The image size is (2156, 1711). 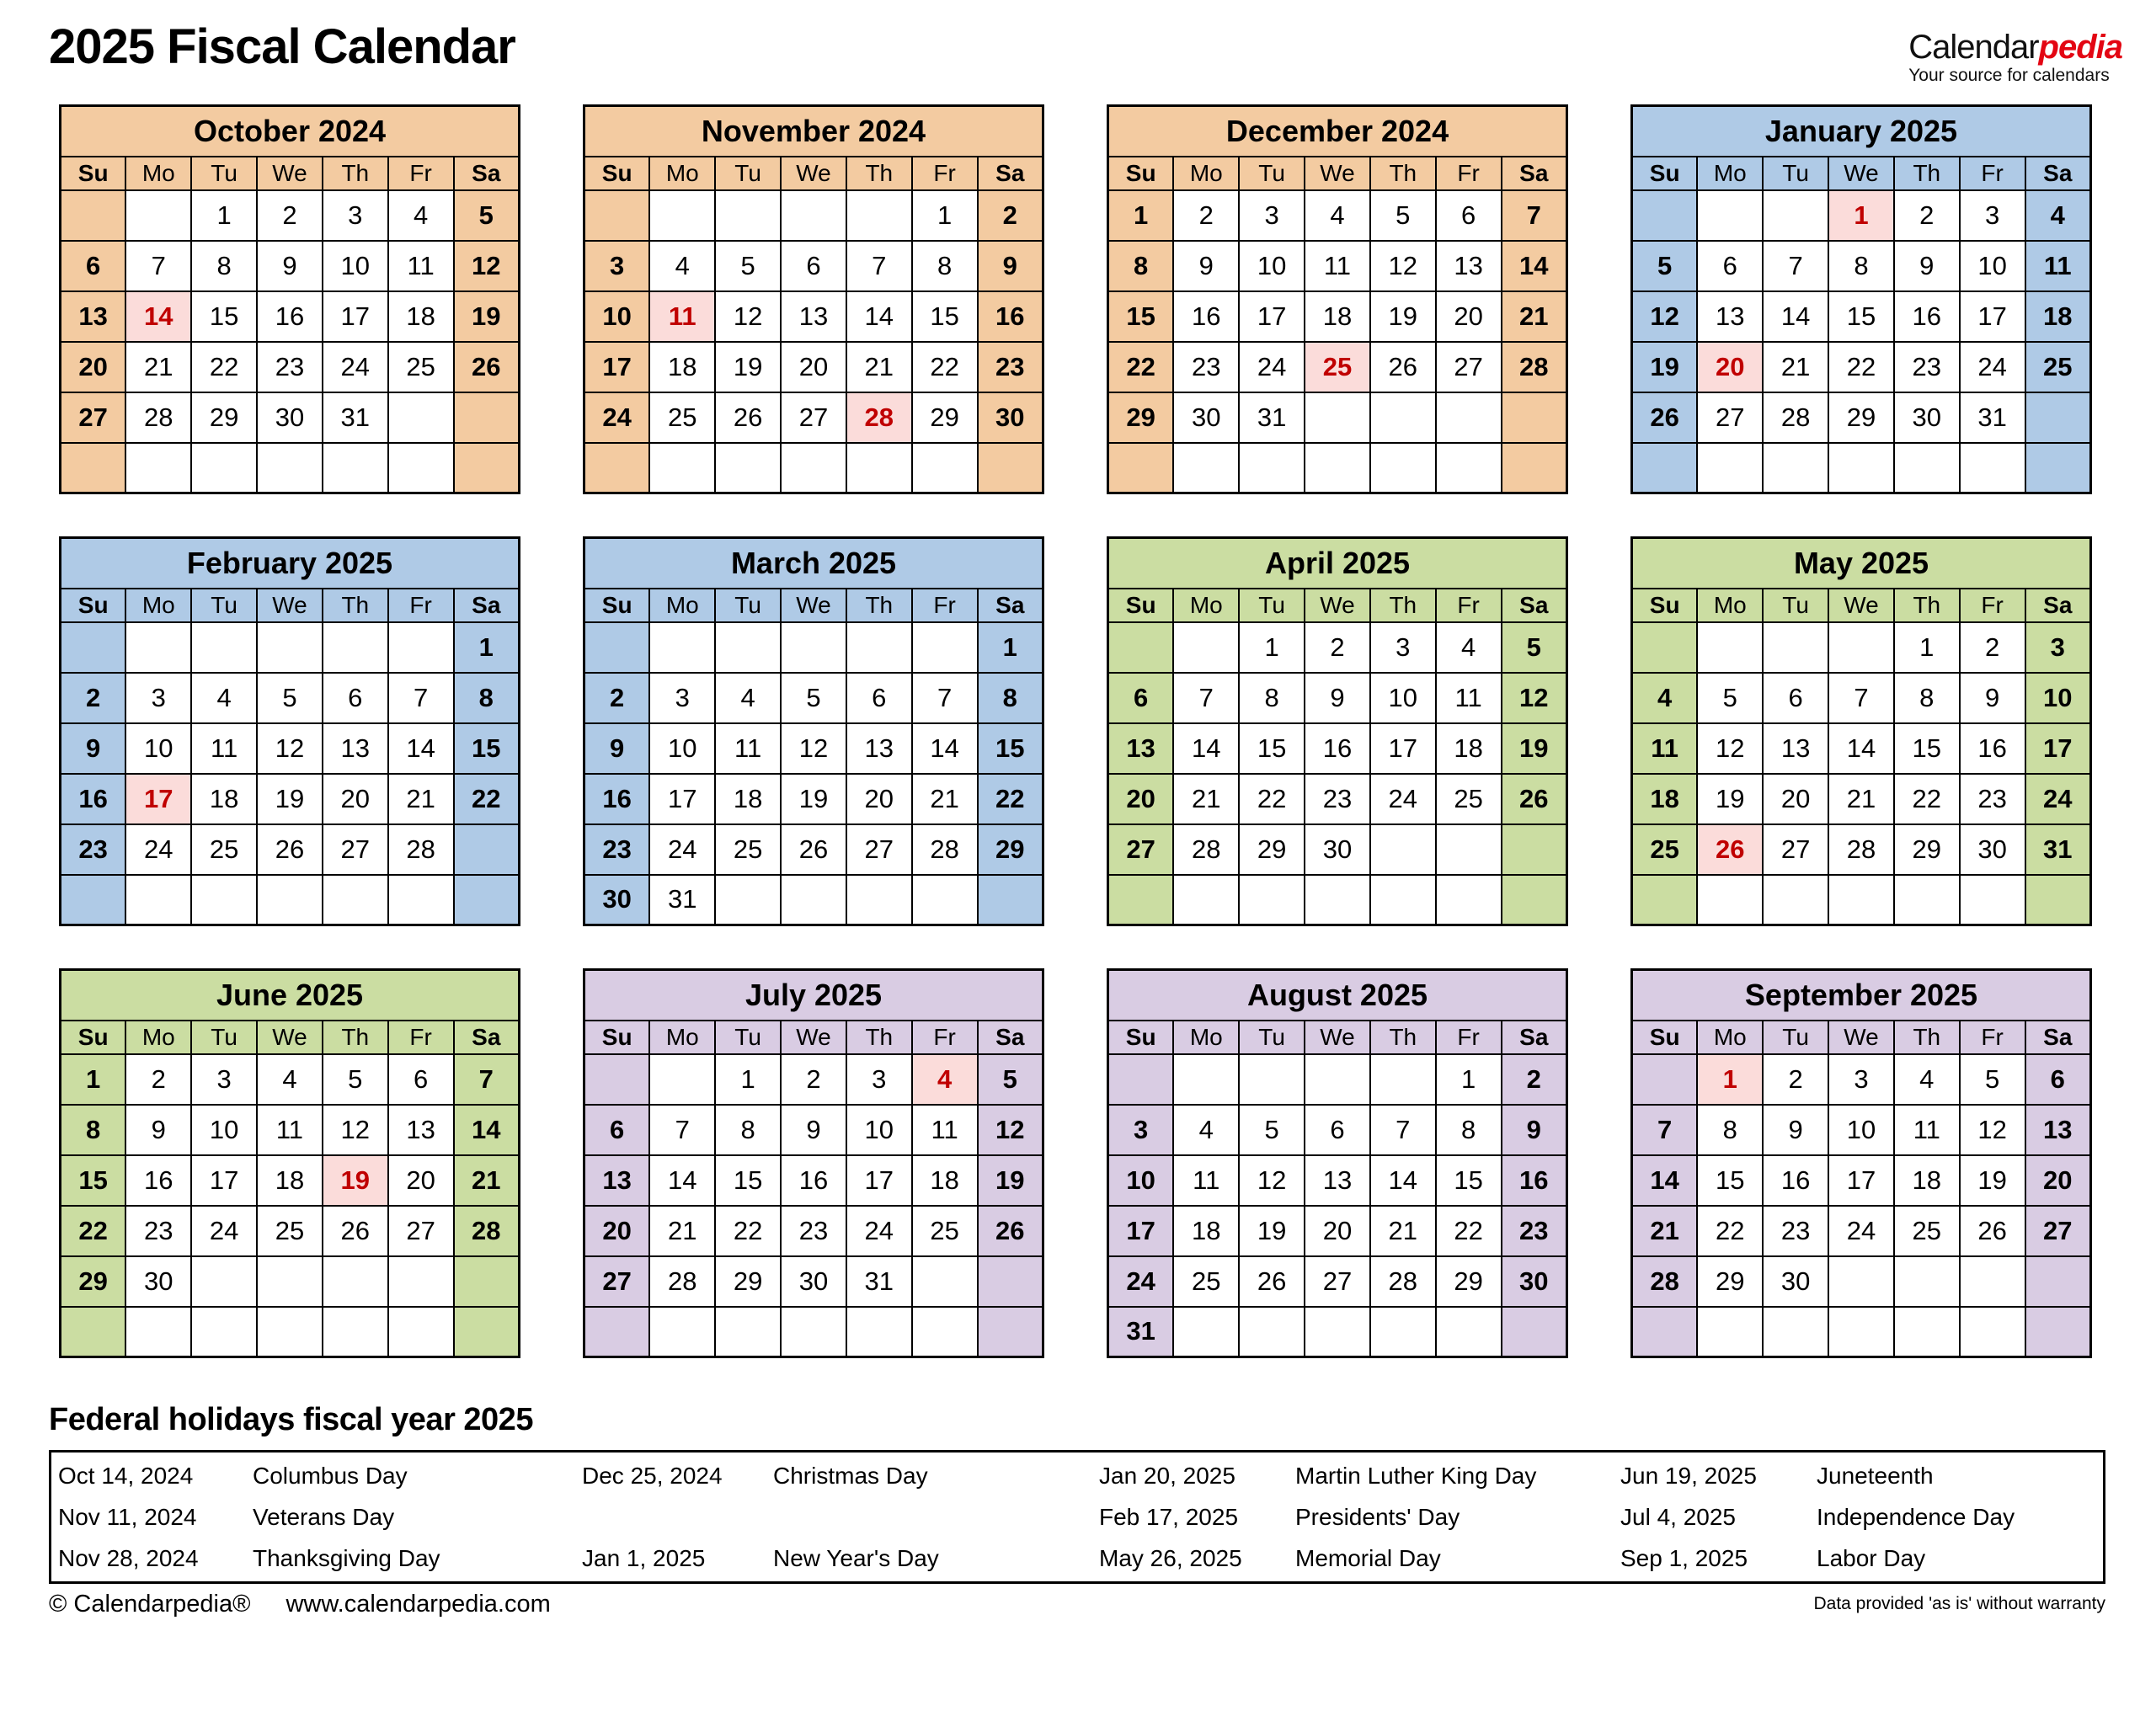 I want to click on day-cell: 26, so click(x=1534, y=798).